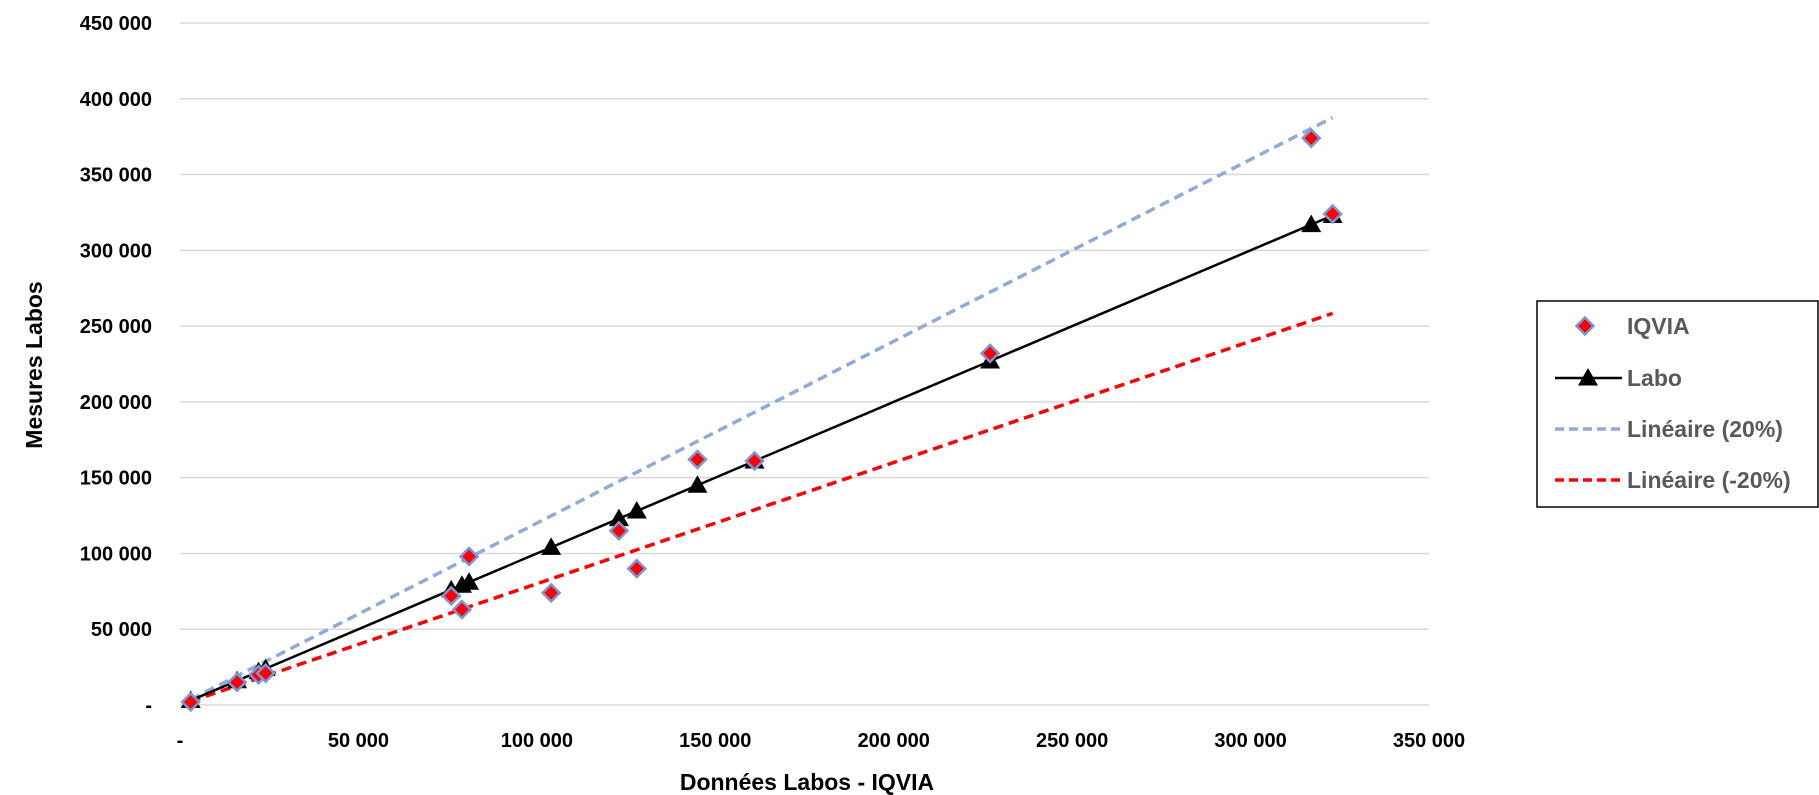 This screenshot has height=795, width=1819. I want to click on x-tick-label: 100 000, so click(537, 741).